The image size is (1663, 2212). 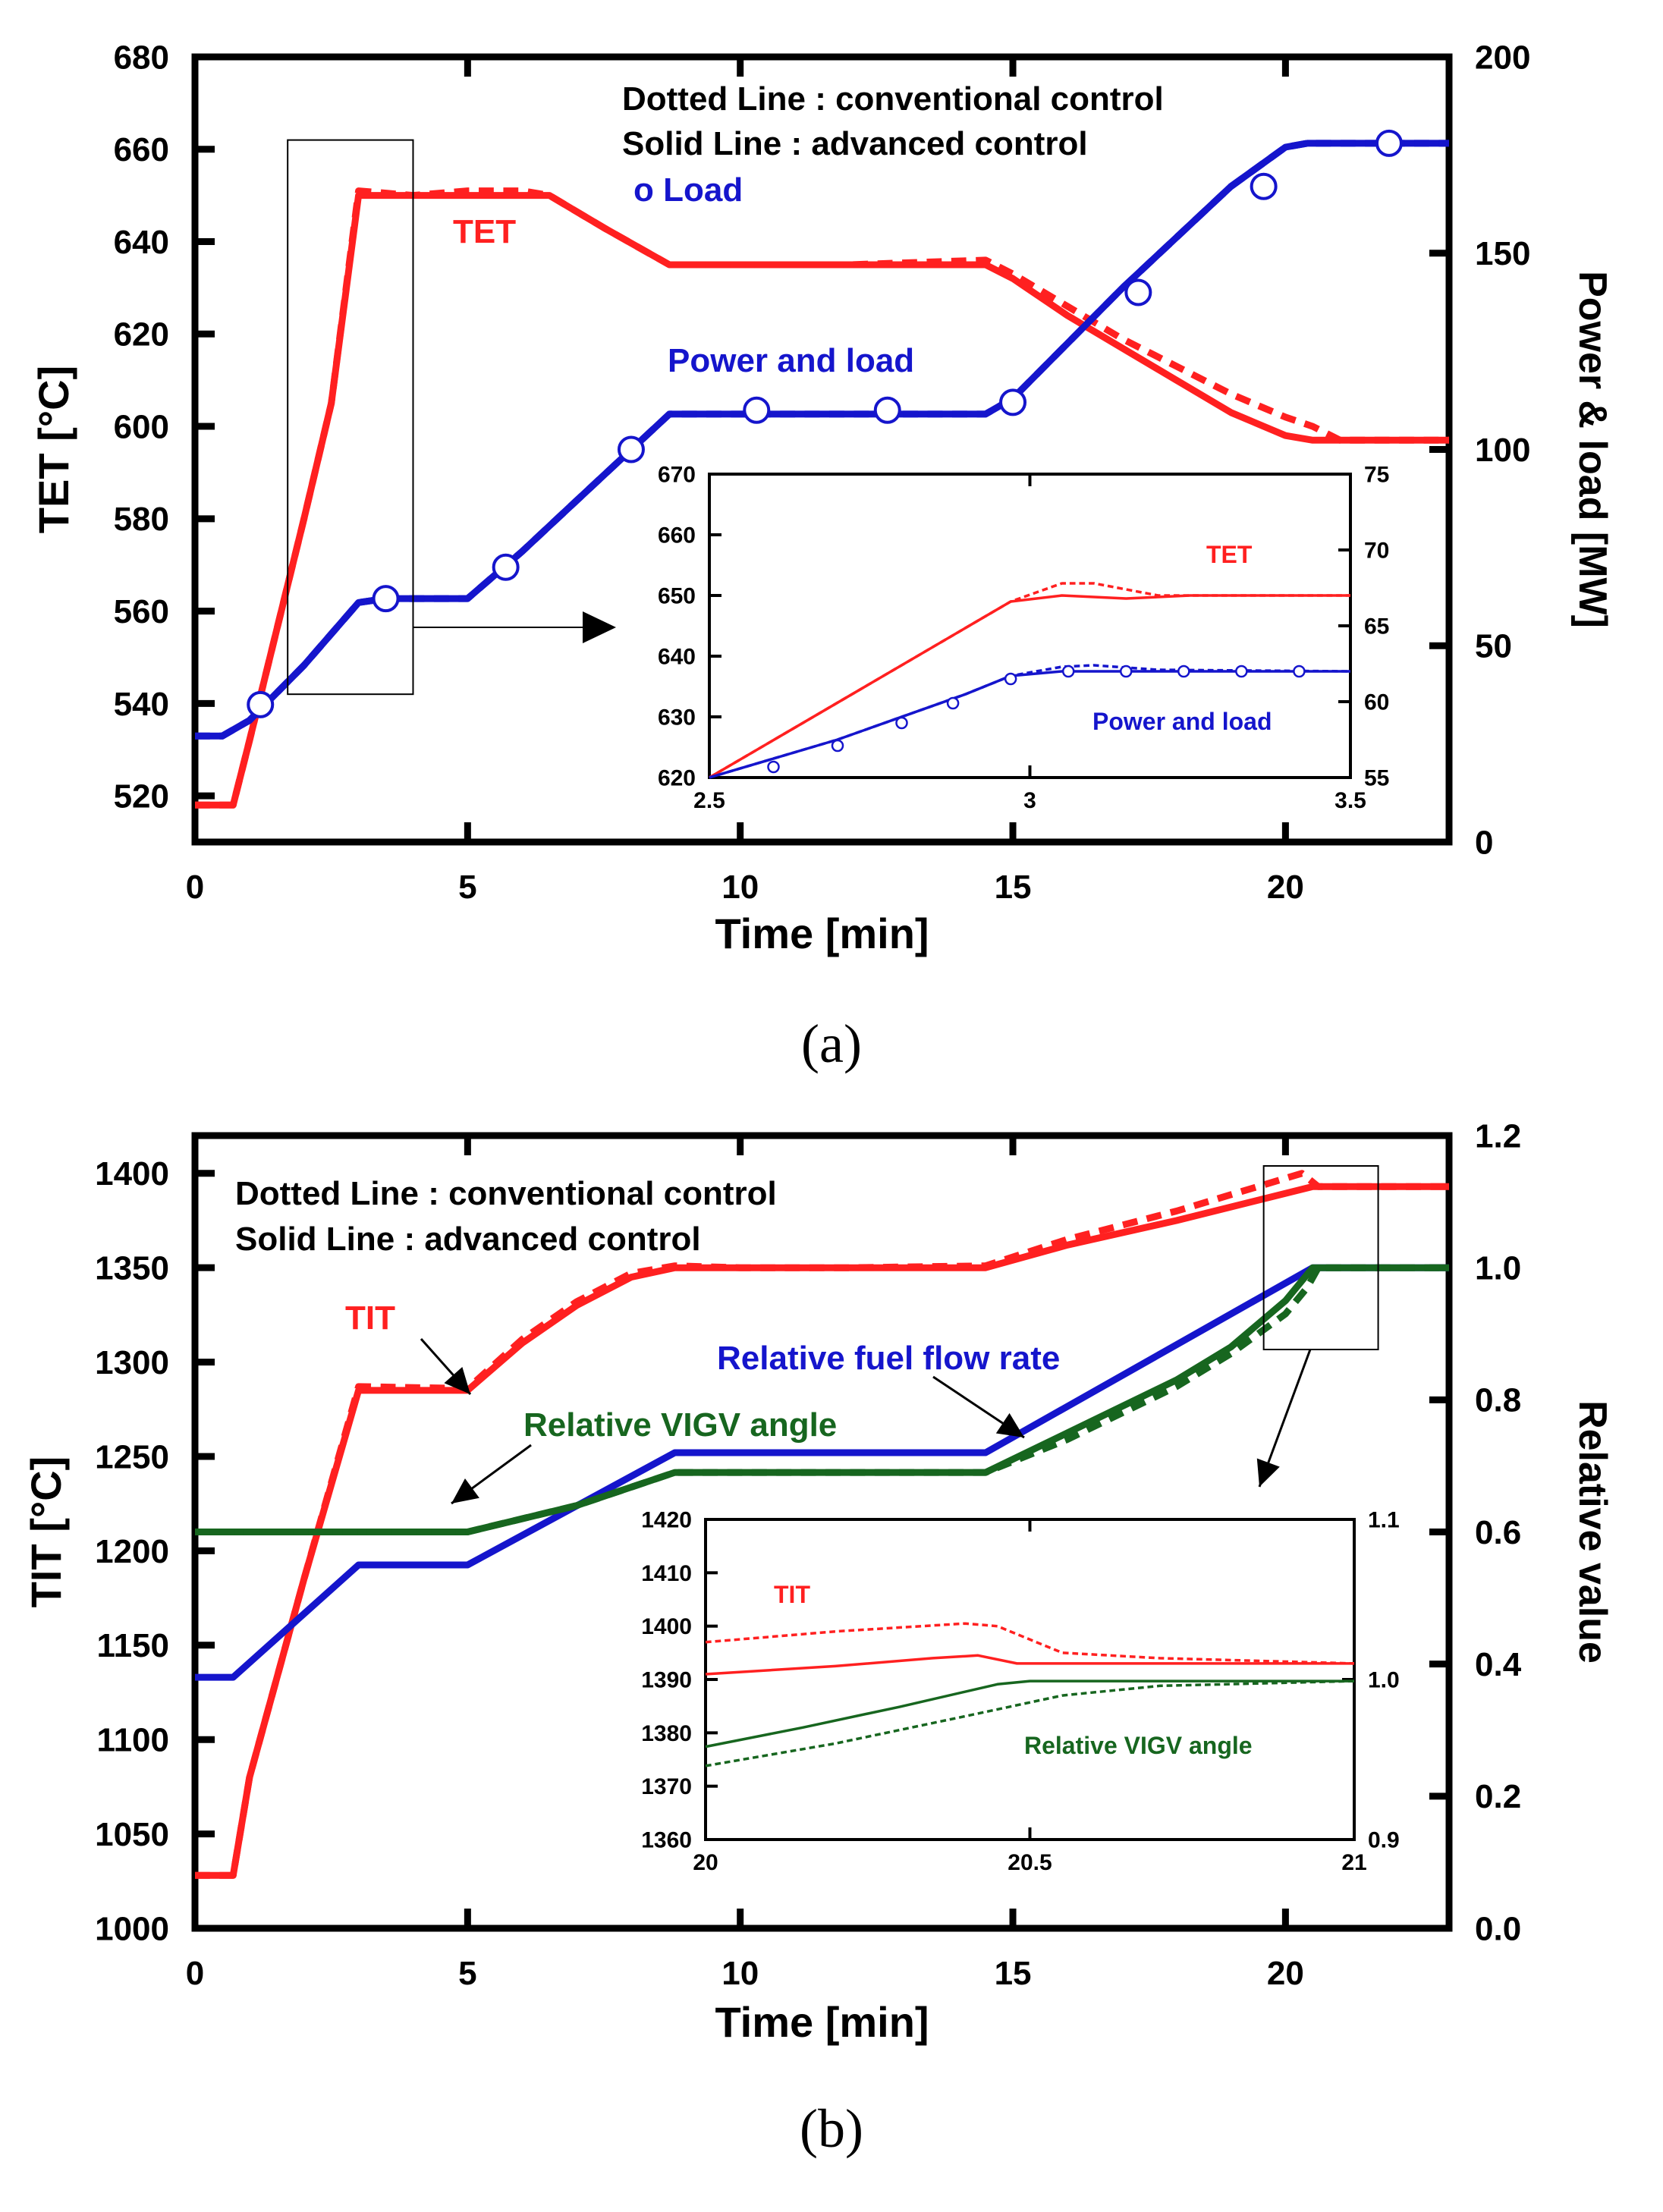 What do you see at coordinates (831, 1043) in the screenshot?
I see `caption-a: (a)` at bounding box center [831, 1043].